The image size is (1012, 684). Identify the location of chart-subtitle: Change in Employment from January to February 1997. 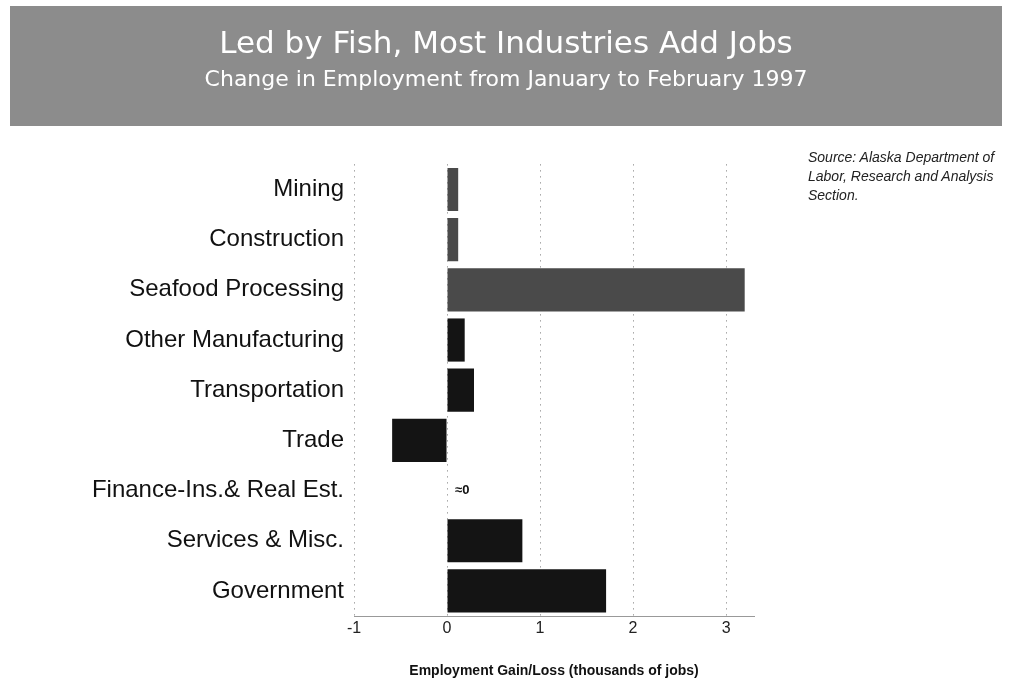
(506, 78).